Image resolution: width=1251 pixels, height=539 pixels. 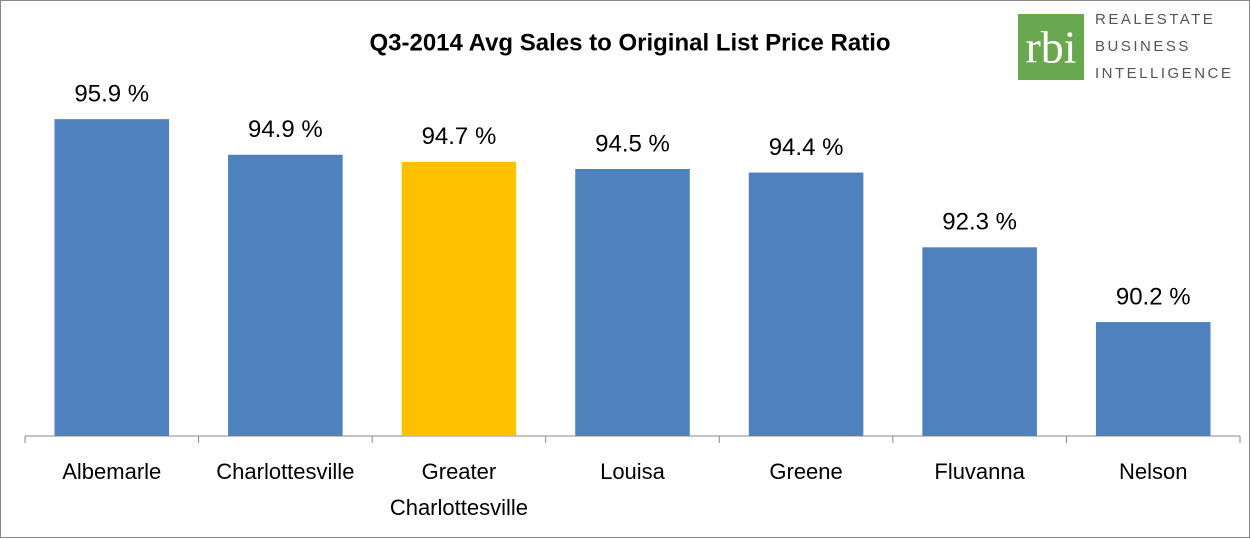 I want to click on x-tick-label: Greene, so click(x=805, y=471).